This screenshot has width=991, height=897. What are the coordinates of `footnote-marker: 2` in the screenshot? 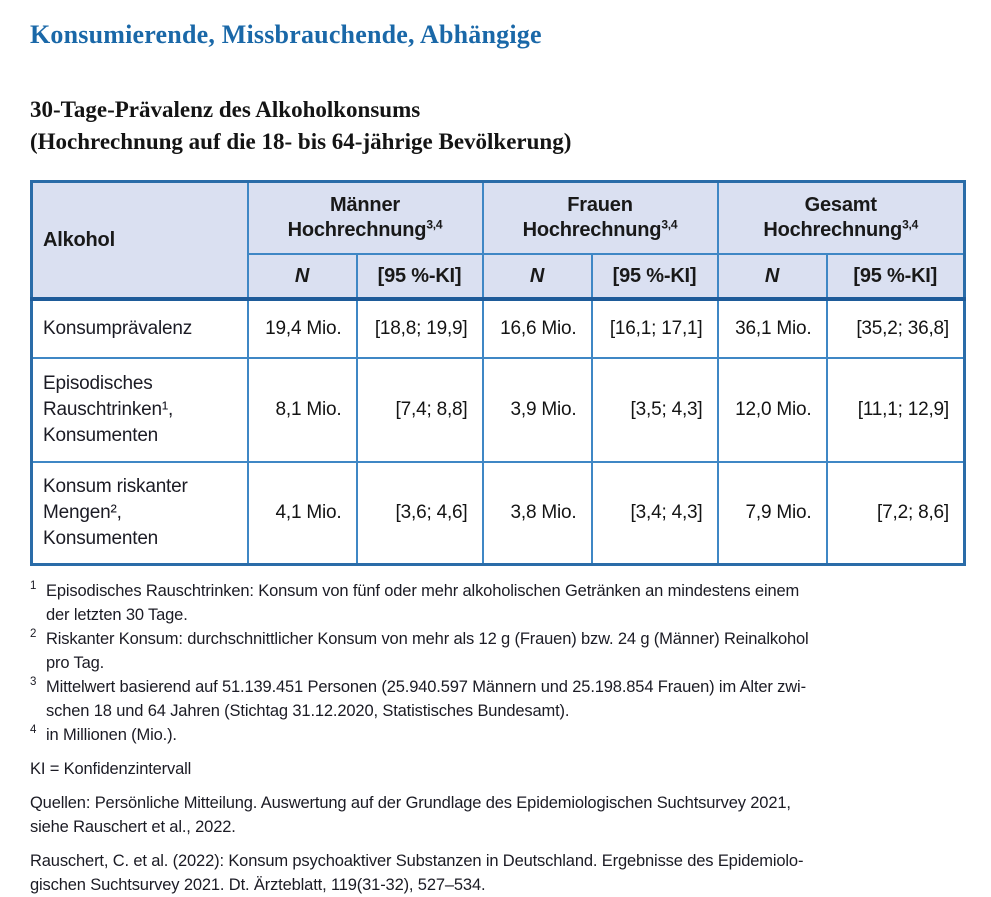 It's located at (33, 634).